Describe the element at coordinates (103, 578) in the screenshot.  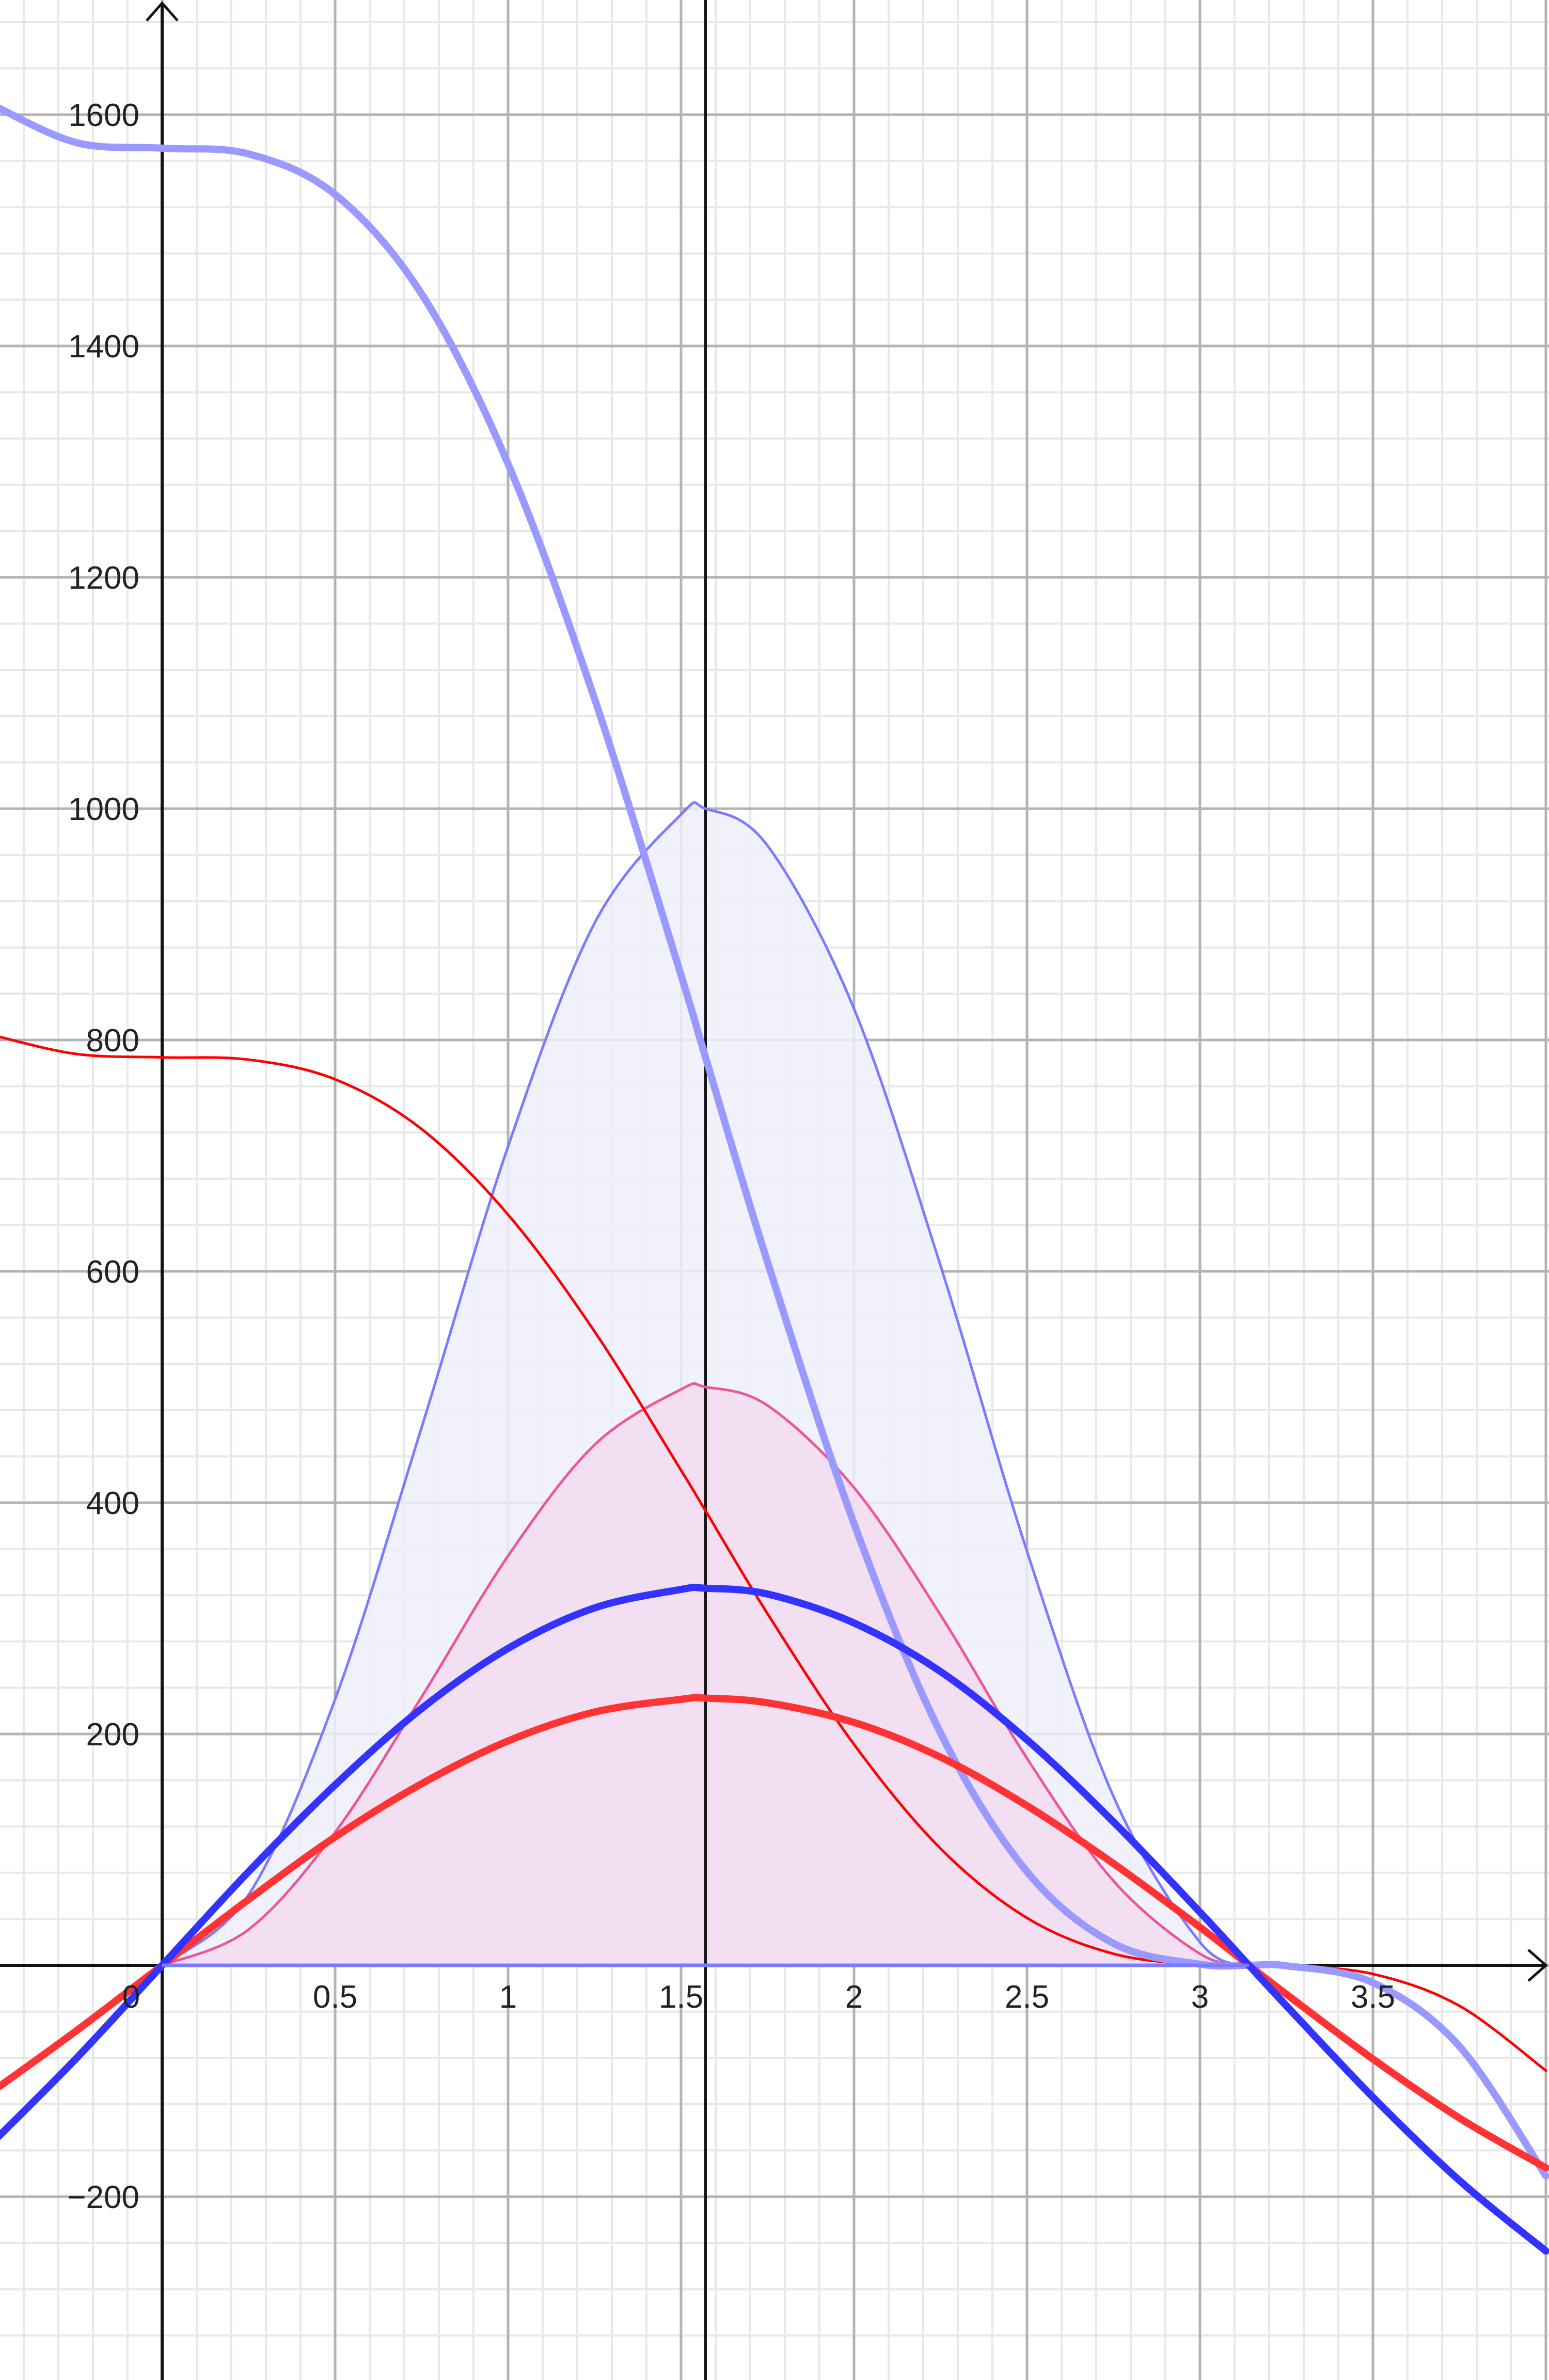
I see `y-tick-label: 1200` at that location.